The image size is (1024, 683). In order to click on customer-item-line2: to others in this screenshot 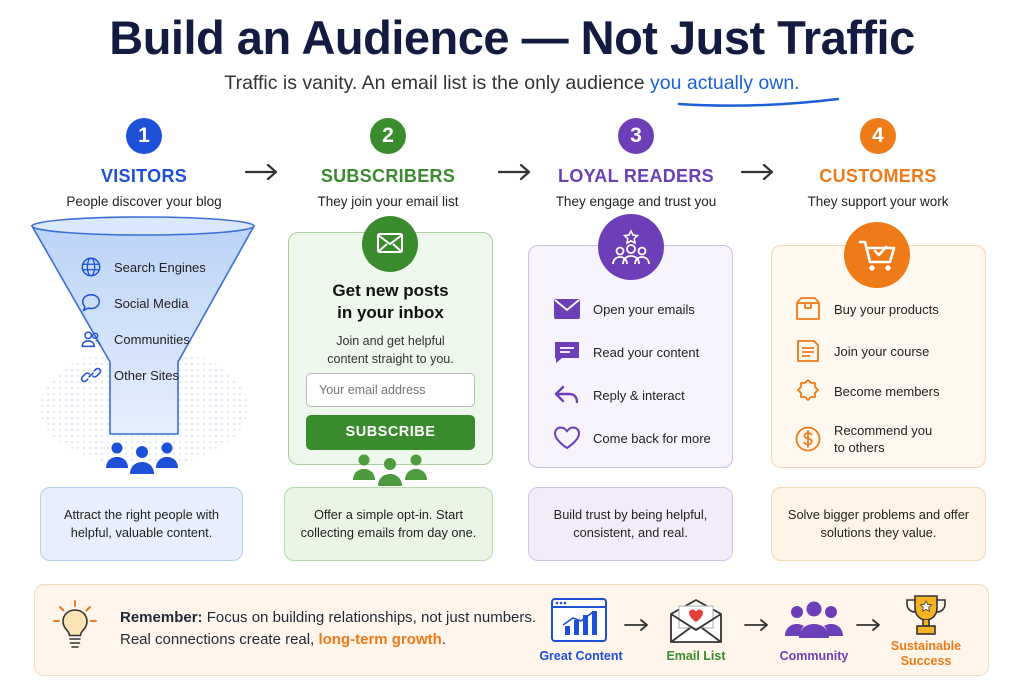, I will do `click(859, 447)`.